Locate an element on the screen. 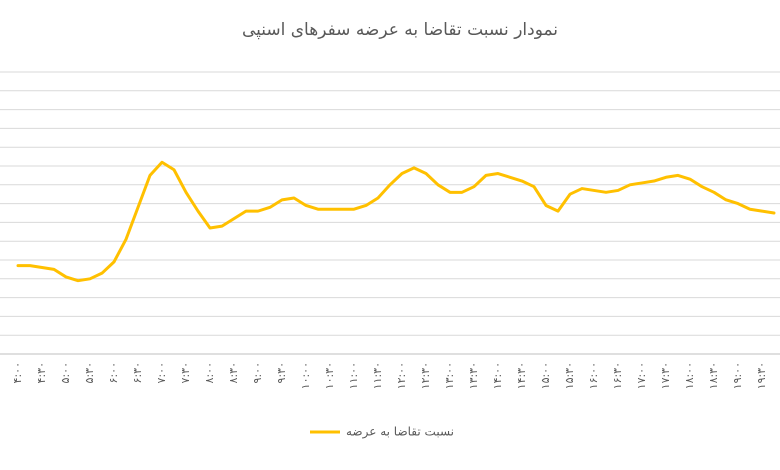 The image size is (780, 470). x-tick-label: ۵:۰۰ is located at coordinates (65, 372).